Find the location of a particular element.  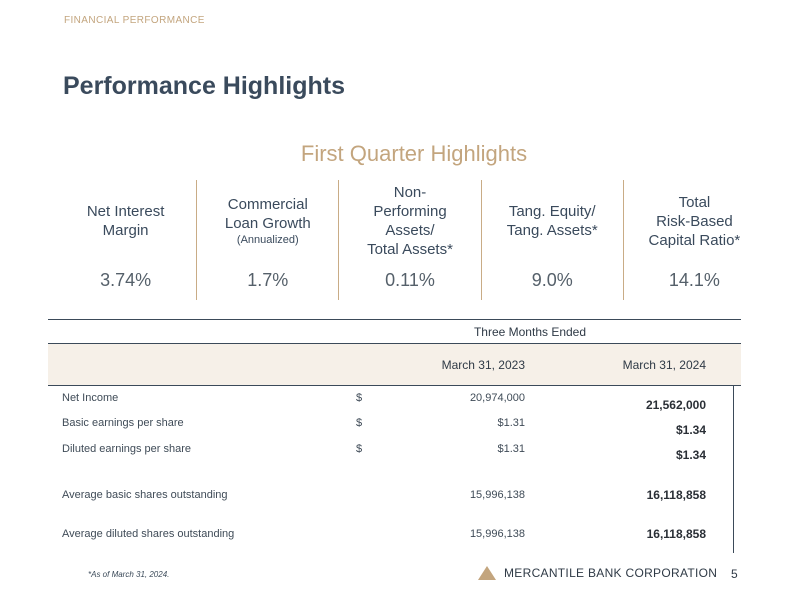

value-2024: 21,562,000 is located at coordinates (675, 405).